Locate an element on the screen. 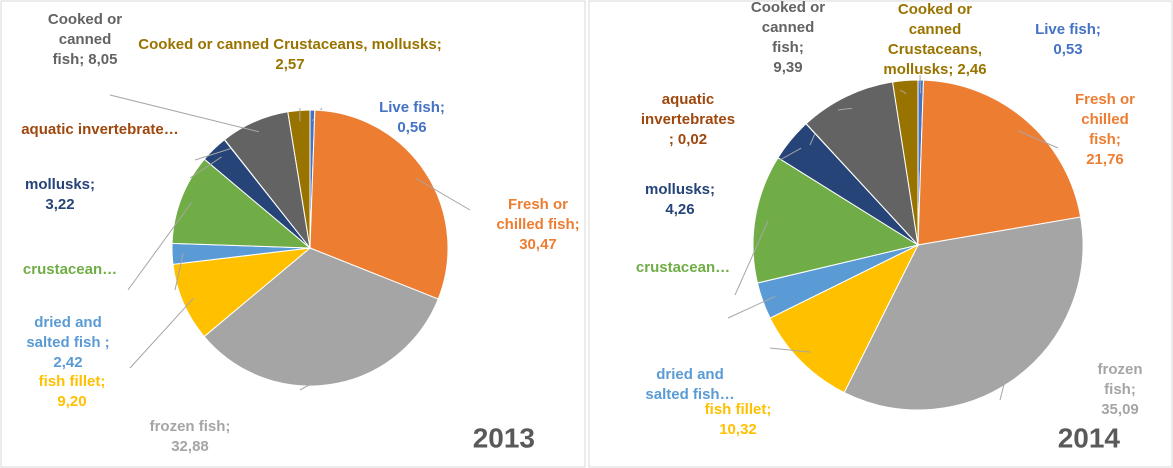 The height and width of the screenshot is (468, 1173). category-label: Cooked or canned Crustaceans, mollusks; is located at coordinates (289, 44).